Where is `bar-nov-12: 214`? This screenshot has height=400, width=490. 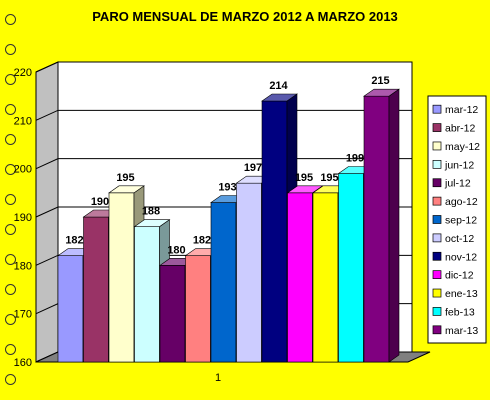 bar-nov-12: 214 is located at coordinates (279, 221).